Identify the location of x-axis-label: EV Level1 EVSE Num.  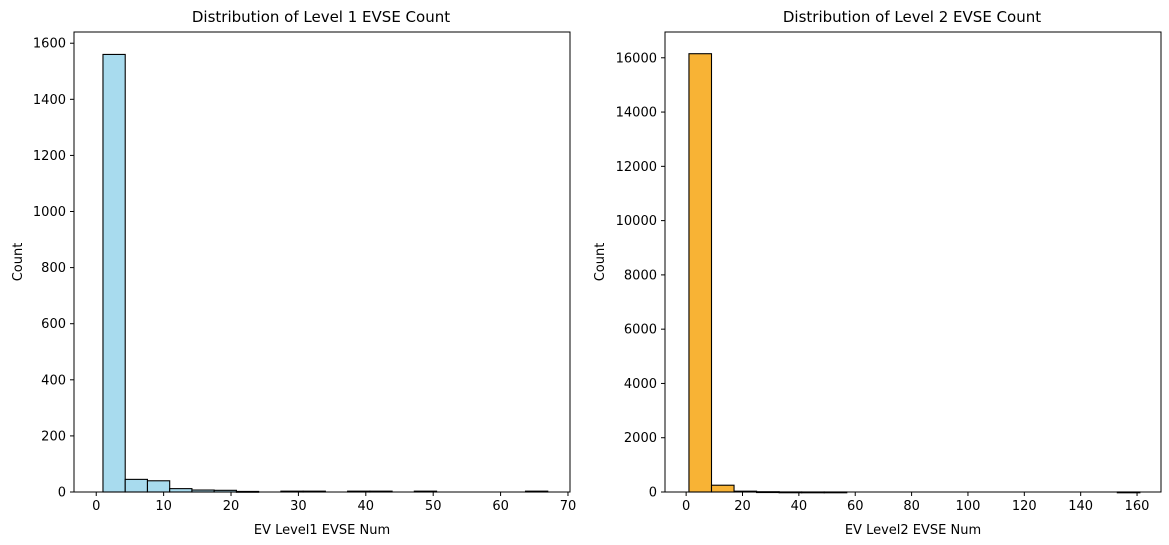
(322, 530).